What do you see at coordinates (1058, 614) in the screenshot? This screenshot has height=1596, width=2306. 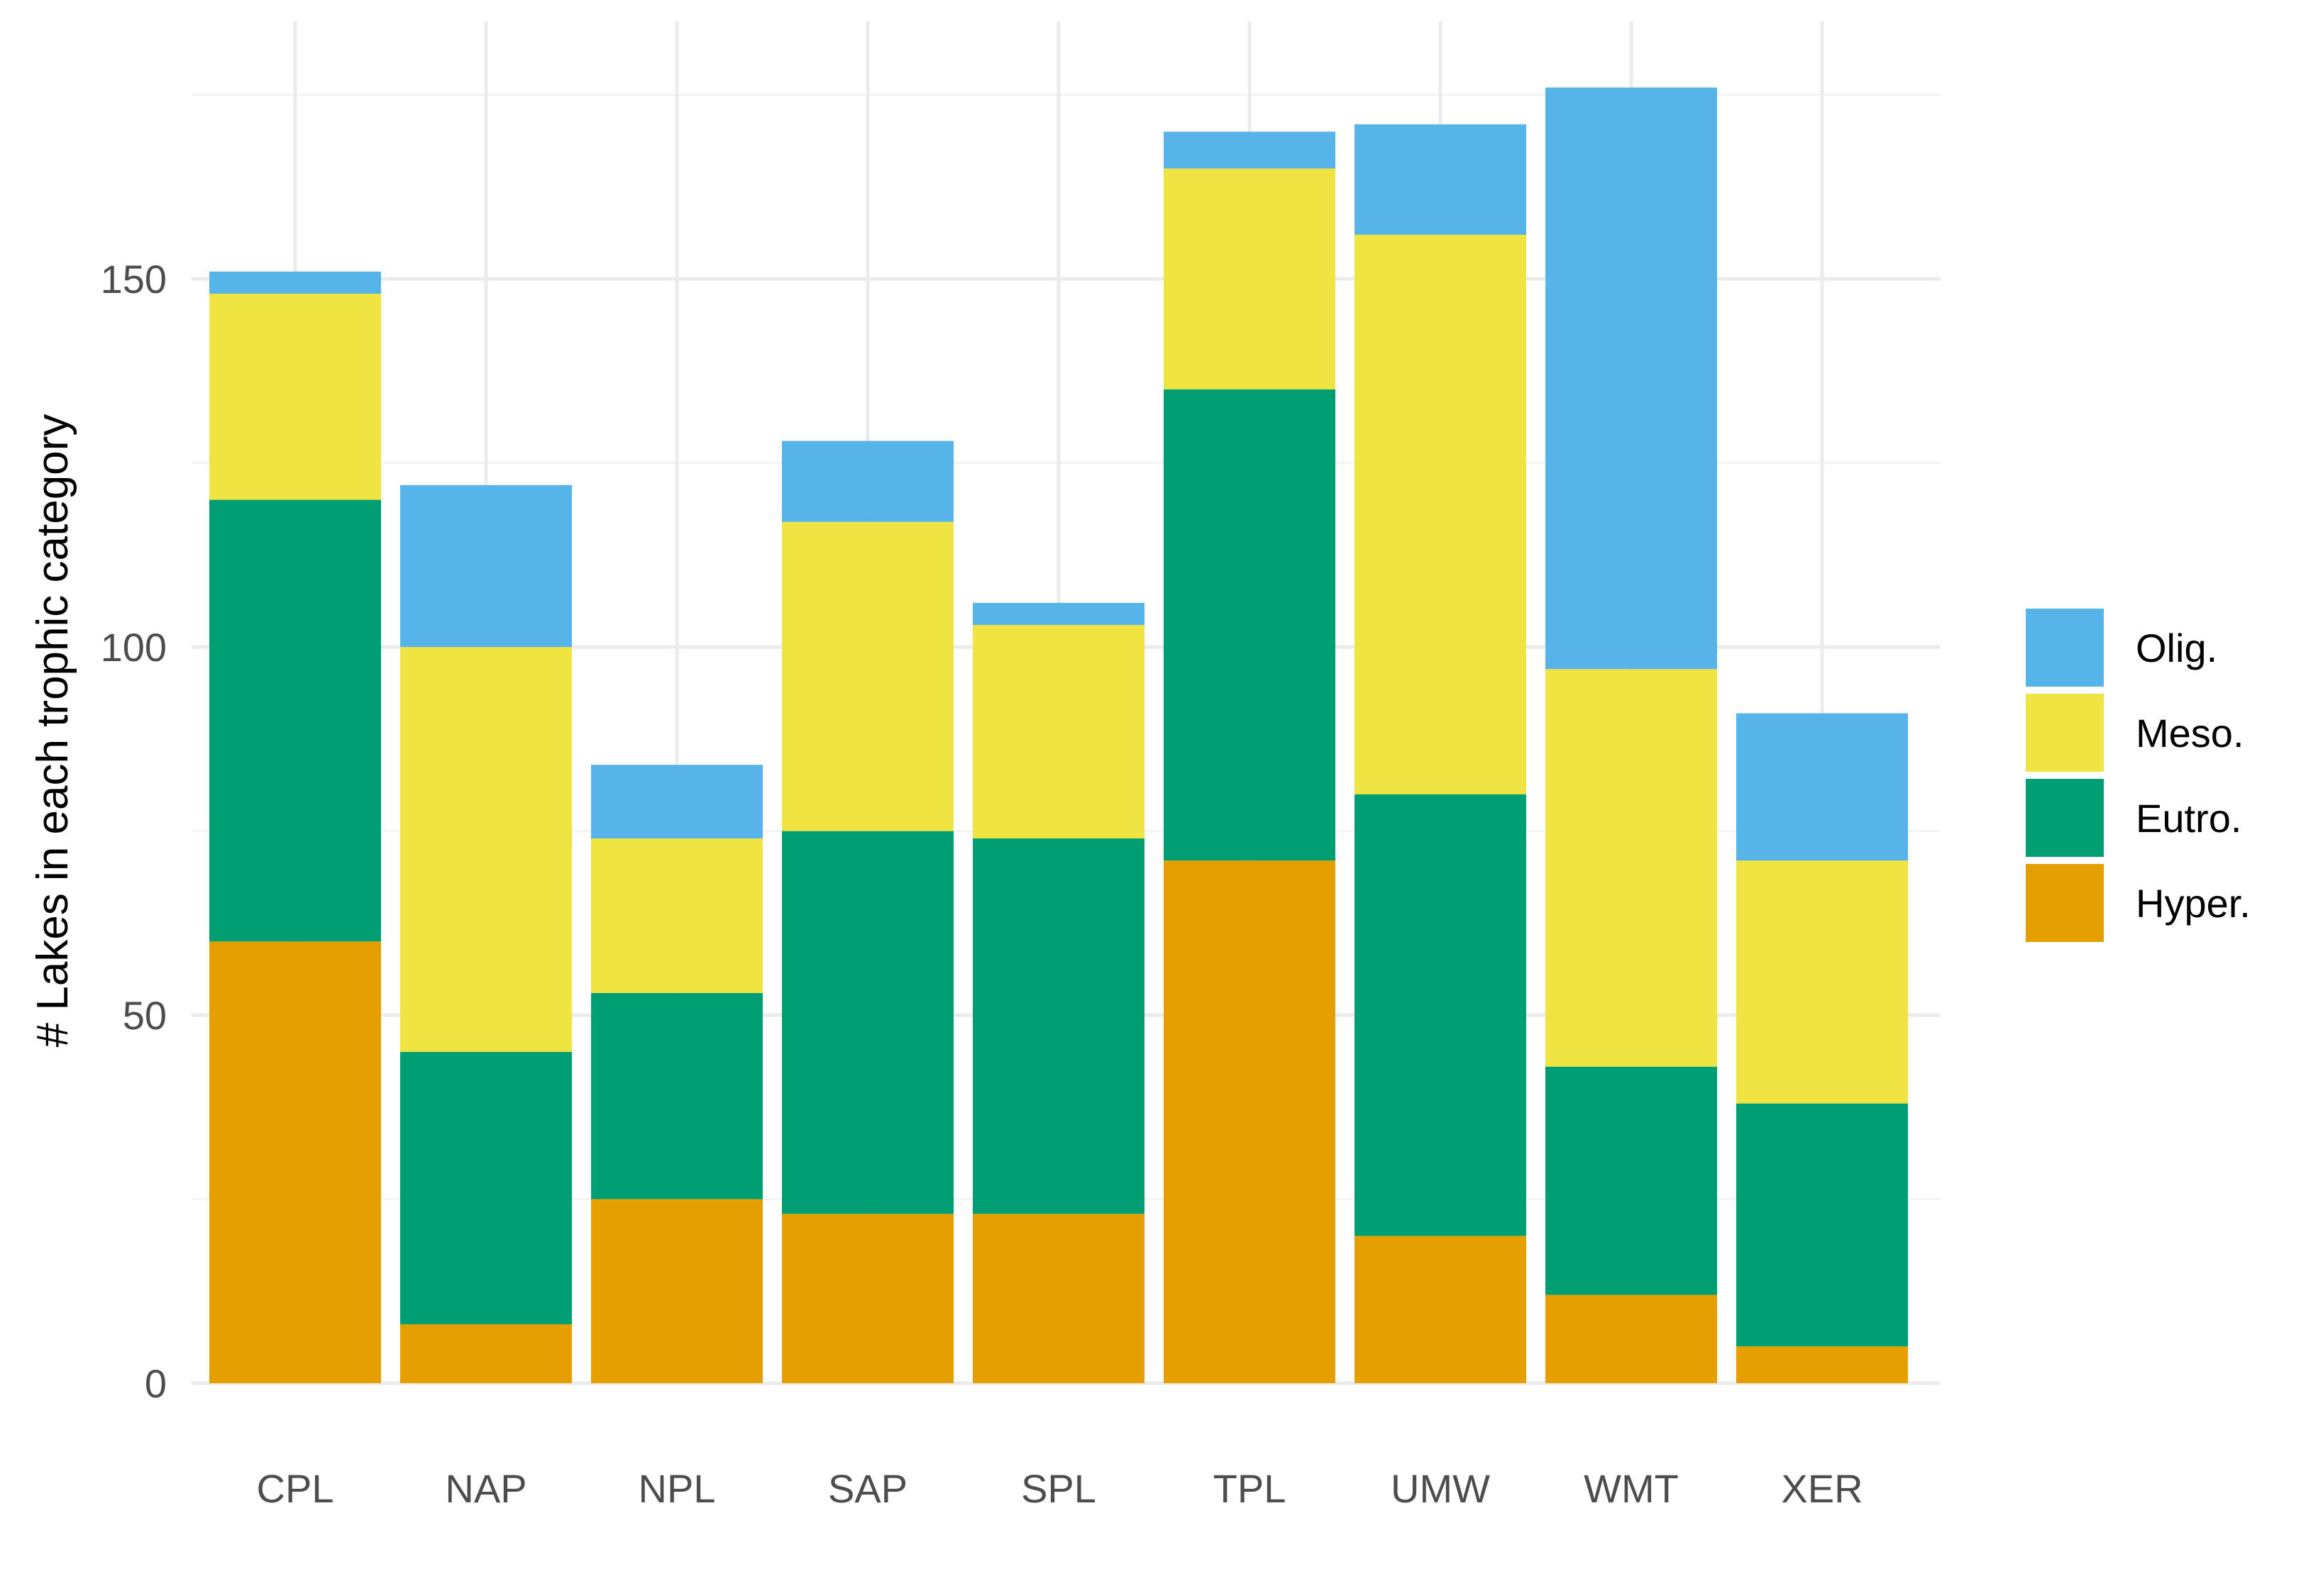 I see `bar-spl-olig` at bounding box center [1058, 614].